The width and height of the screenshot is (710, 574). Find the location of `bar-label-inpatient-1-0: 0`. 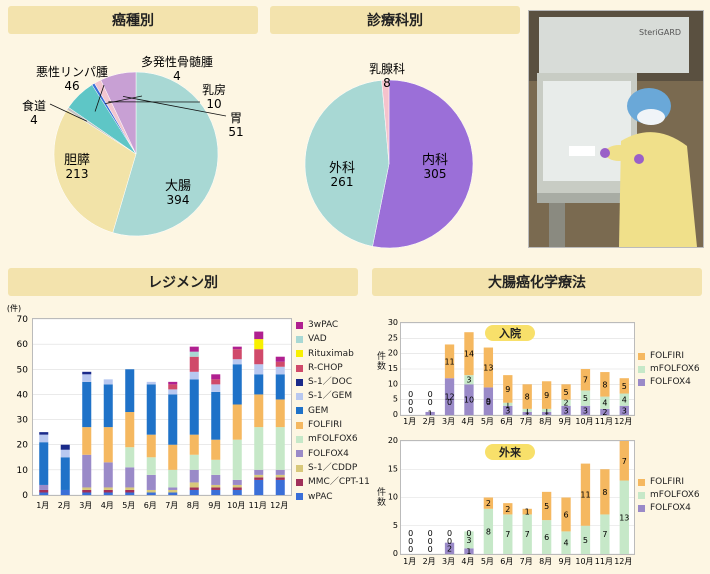

bar-label-inpatient-1-0: 0 is located at coordinates (410, 402).